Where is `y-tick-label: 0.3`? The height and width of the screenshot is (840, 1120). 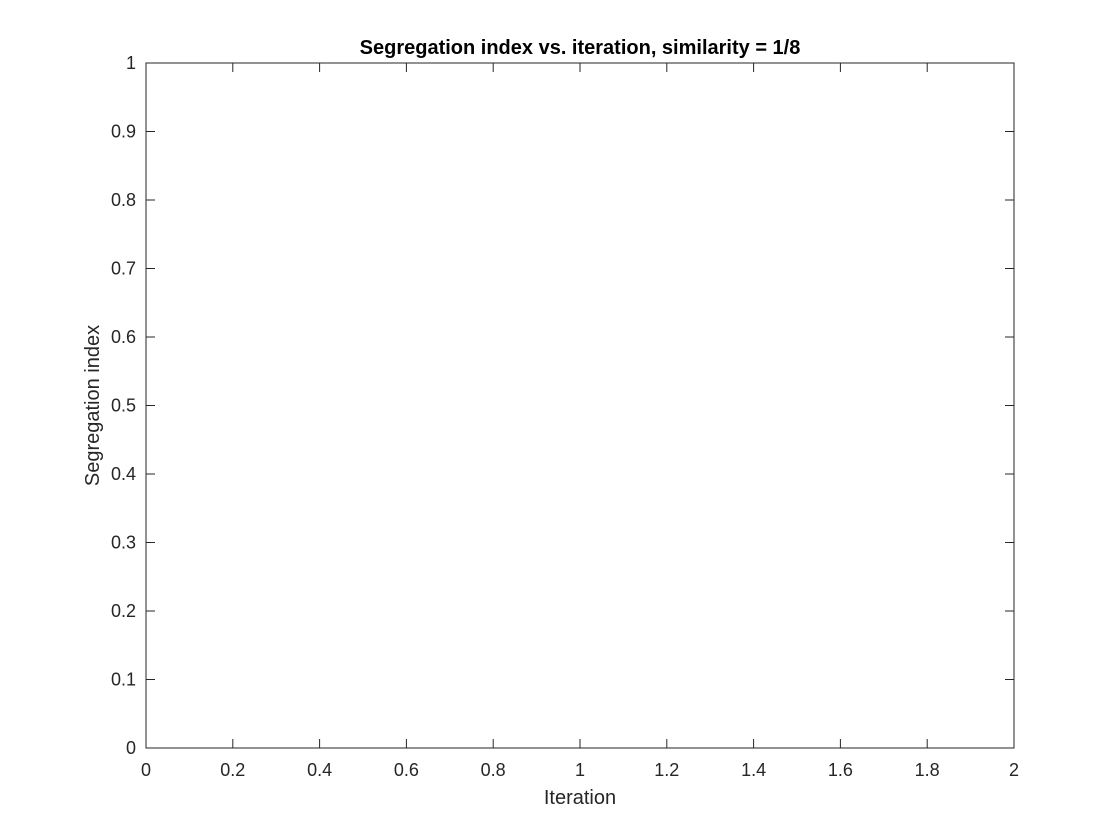
y-tick-label: 0.3 is located at coordinates (123, 543).